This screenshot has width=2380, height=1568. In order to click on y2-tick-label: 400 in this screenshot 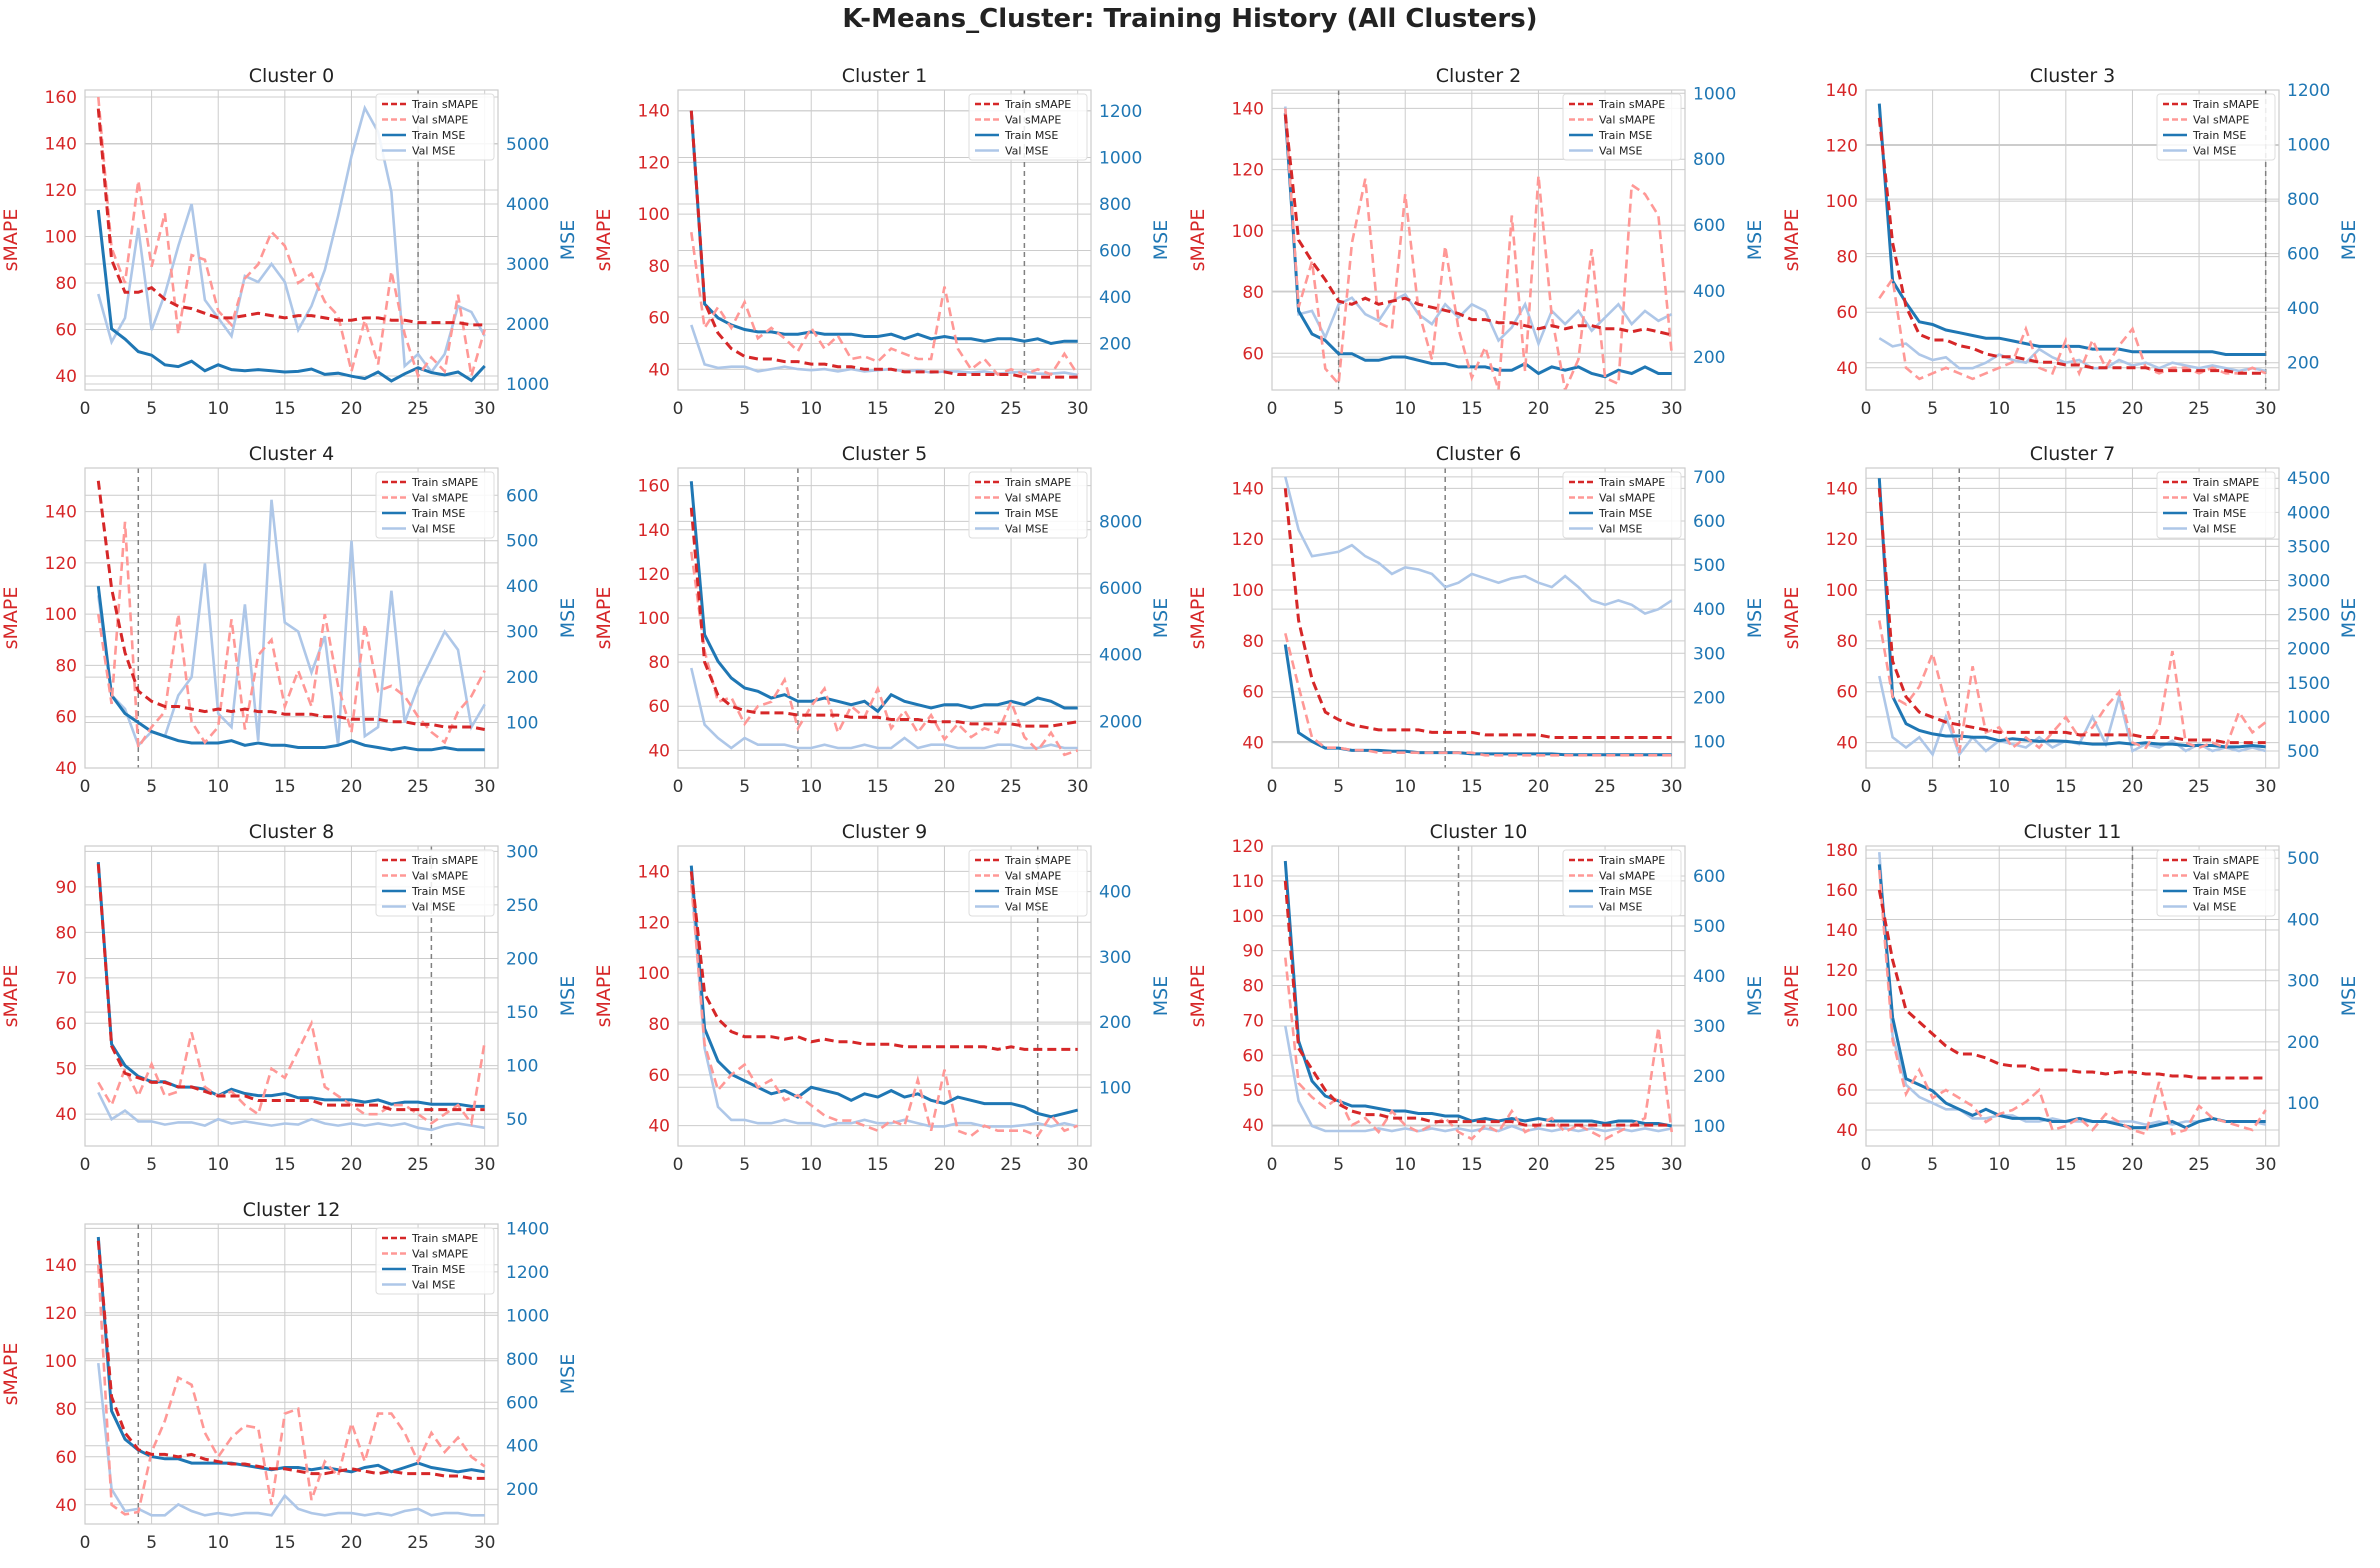, I will do `click(1115, 893)`.